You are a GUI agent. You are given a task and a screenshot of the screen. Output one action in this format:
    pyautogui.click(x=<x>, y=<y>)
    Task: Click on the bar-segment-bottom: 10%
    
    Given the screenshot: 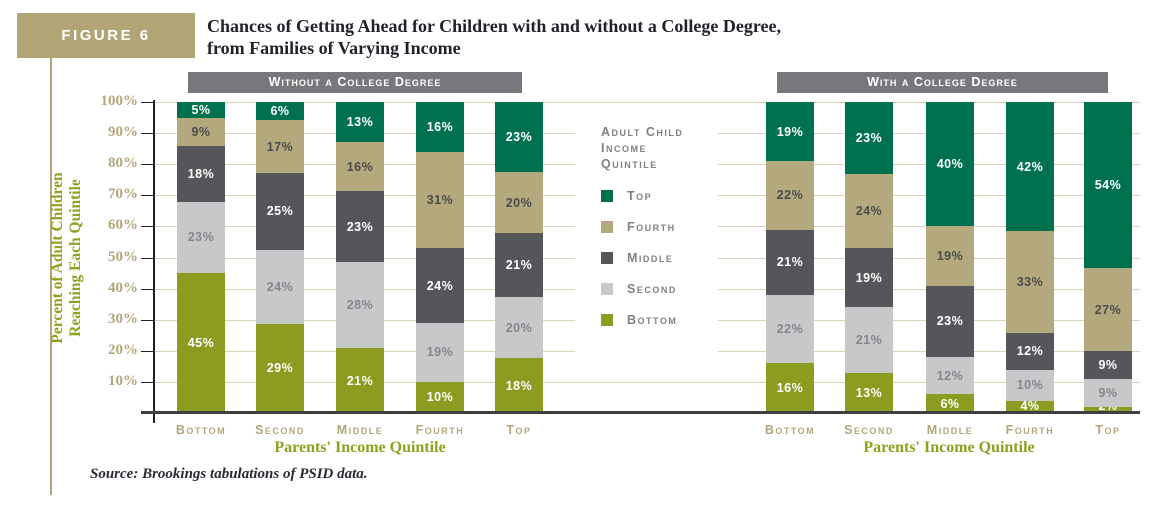 What is the action you would take?
    pyautogui.click(x=440, y=397)
    